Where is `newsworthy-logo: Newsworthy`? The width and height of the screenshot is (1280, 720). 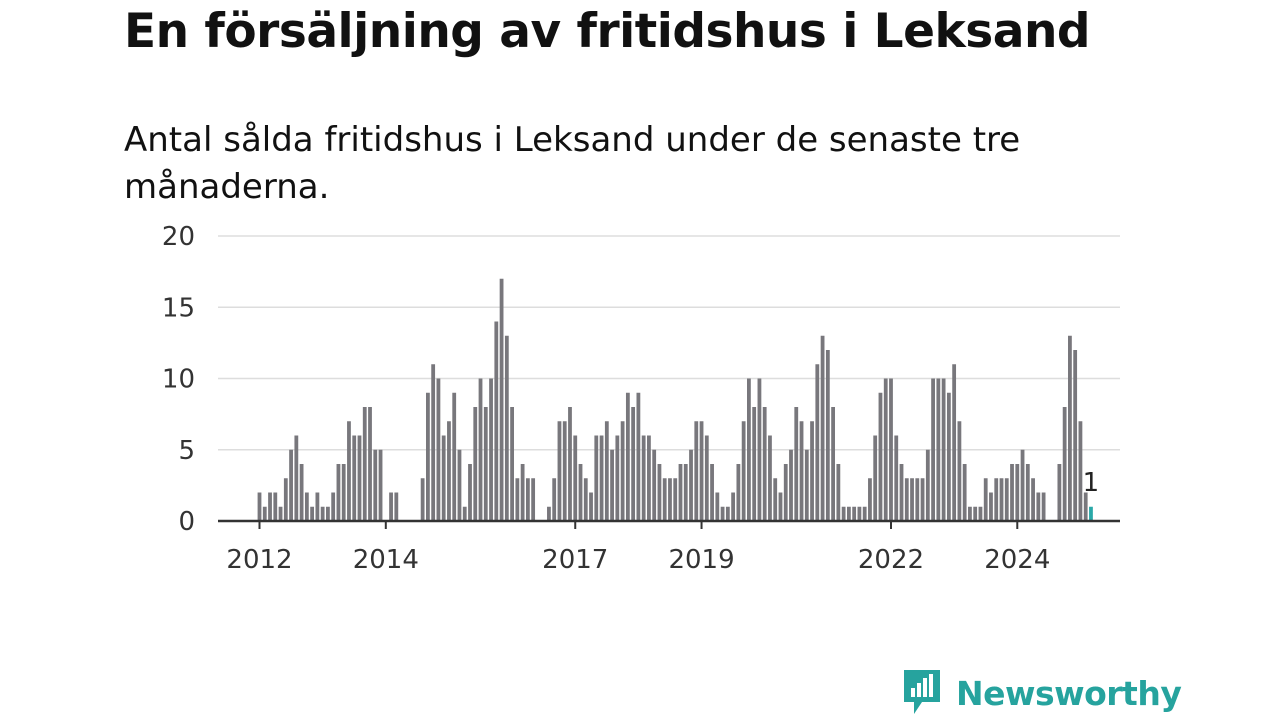
newsworthy-logo: Newsworthy is located at coordinates (1042, 693).